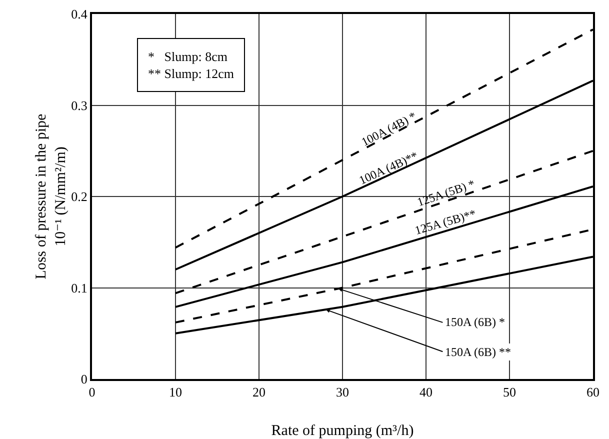 This screenshot has height=439, width=609. Describe the element at coordinates (52, 196) in the screenshot. I see `y-axis-title: Loss of pressure in the pipe 10⁻¹ (N/mm²/m)` at that location.